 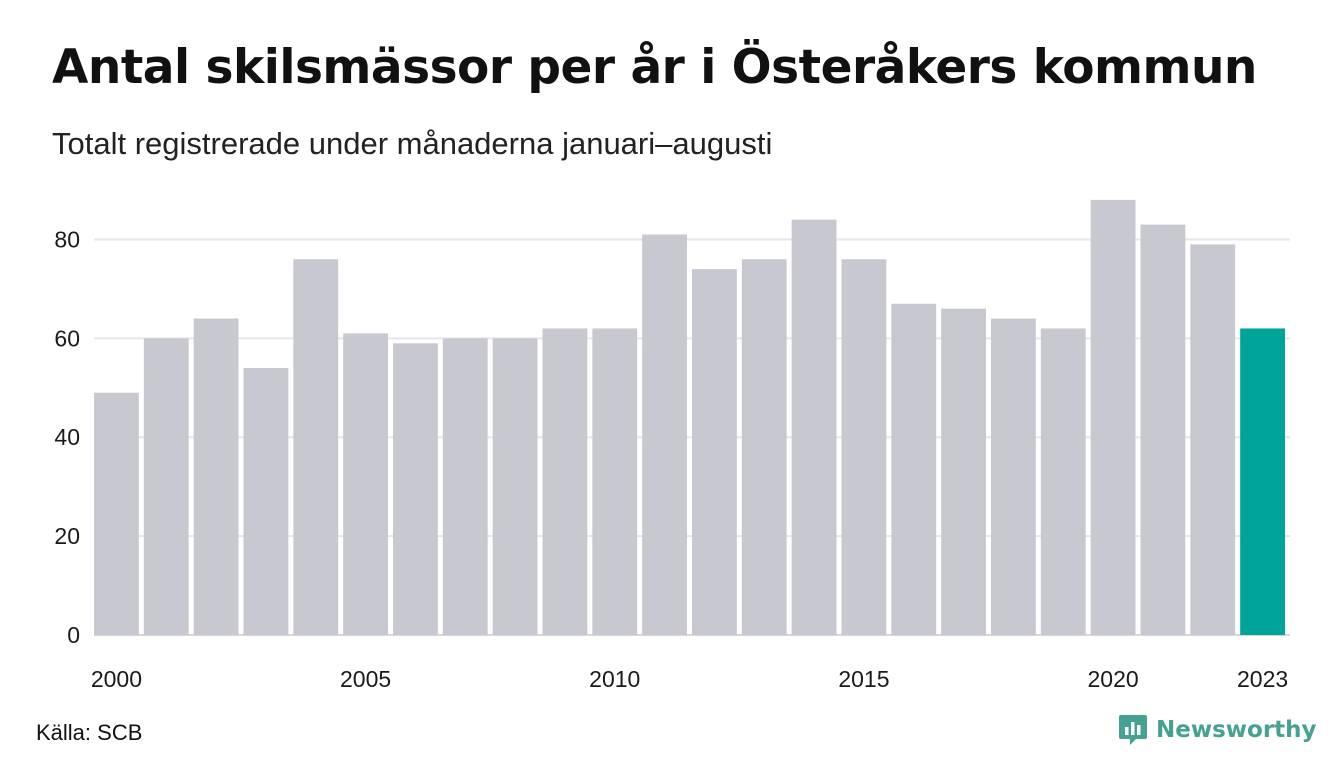 I want to click on bar-2008, so click(x=515, y=486).